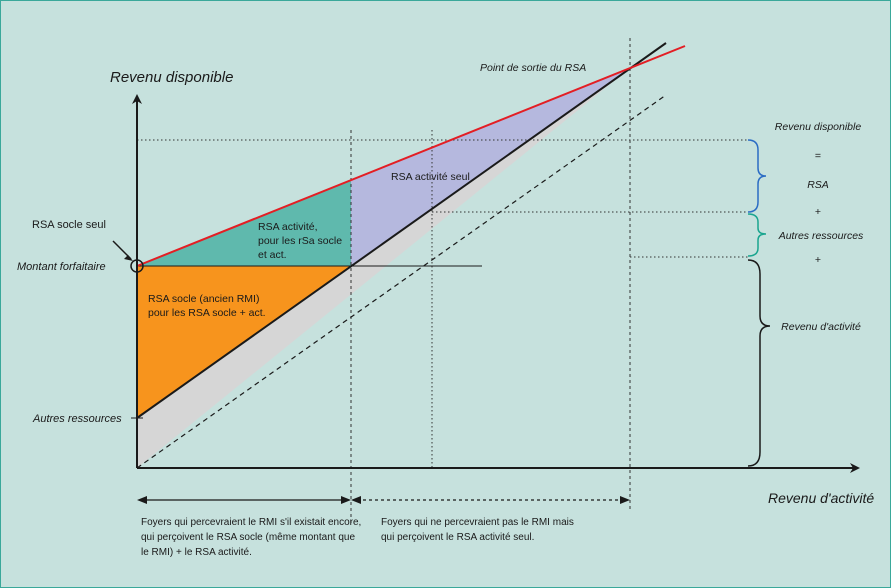  What do you see at coordinates (77, 419) in the screenshot?
I see `autres-ressources-label: Autres ressources` at bounding box center [77, 419].